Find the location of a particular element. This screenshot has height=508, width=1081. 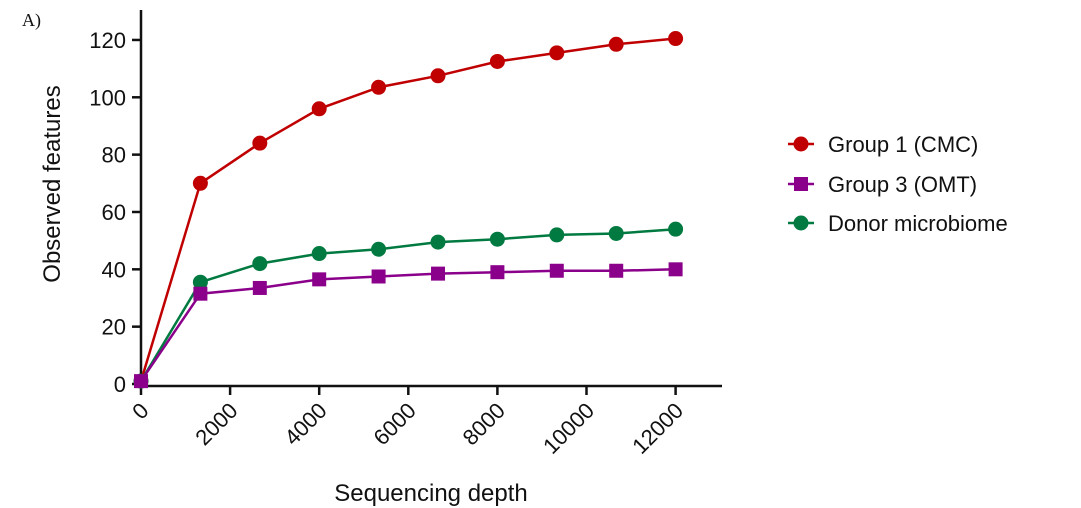

legend-item-group-3-omt: Group 3 (OMT) is located at coordinates (882, 184).